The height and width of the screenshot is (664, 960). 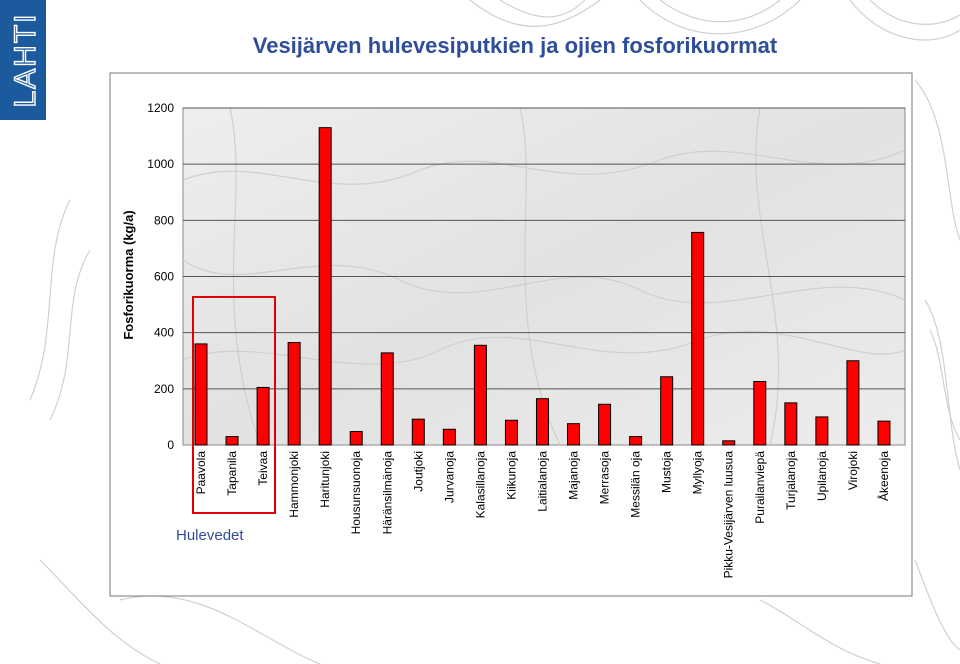 I want to click on x-tick-label: Paavola, so click(x=201, y=473).